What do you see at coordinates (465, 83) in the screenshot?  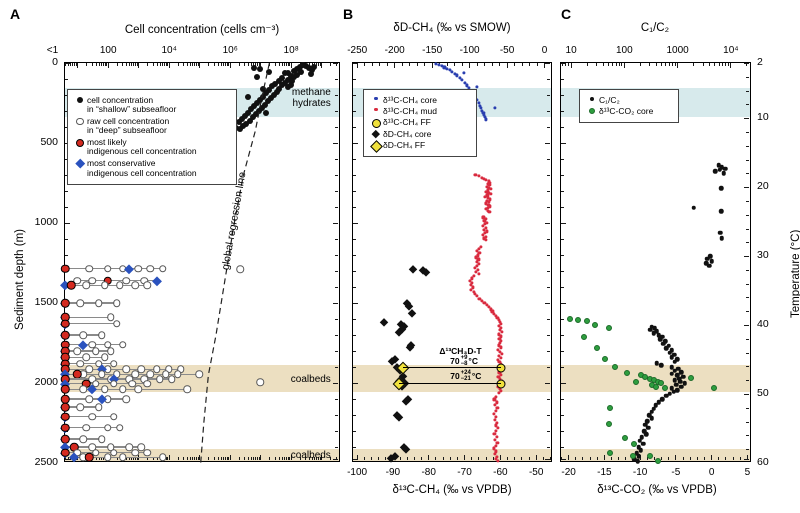 I see `data-point-d13C-CH4-core` at bounding box center [465, 83].